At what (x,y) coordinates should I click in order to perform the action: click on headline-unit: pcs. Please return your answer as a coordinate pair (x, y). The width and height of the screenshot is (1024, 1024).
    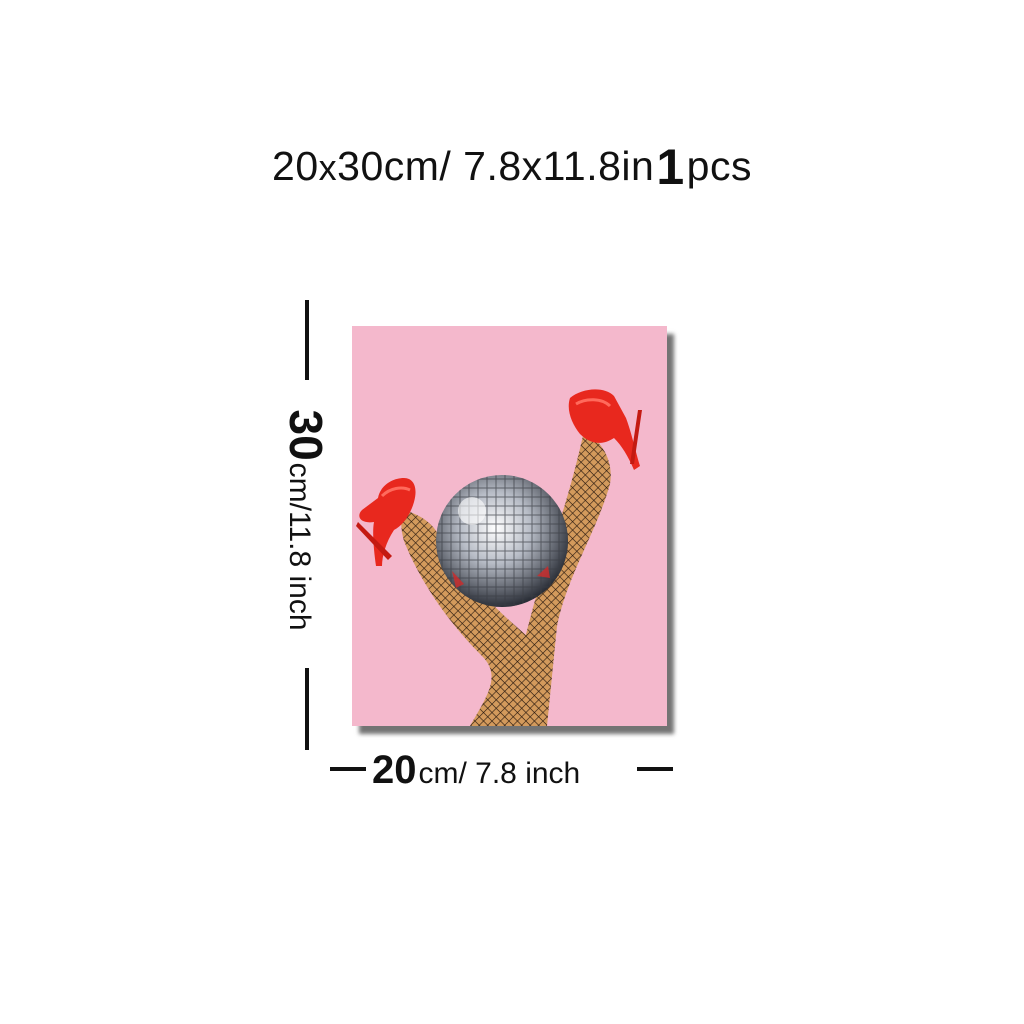
    Looking at the image, I should click on (719, 166).